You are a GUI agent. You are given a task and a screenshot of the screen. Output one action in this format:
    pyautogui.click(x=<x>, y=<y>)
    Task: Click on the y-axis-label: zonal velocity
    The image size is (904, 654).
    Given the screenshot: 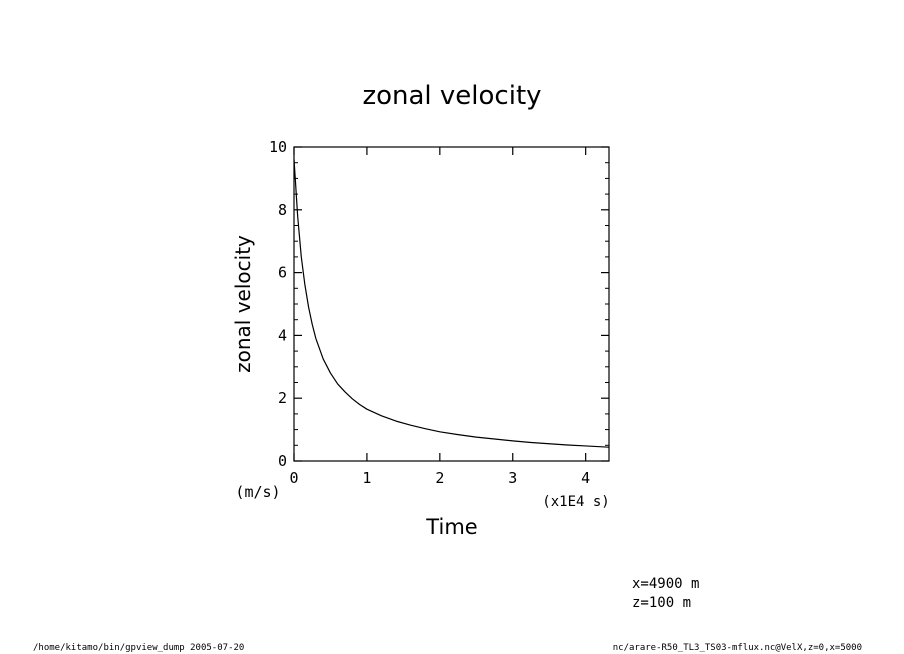 What is the action you would take?
    pyautogui.click(x=243, y=304)
    